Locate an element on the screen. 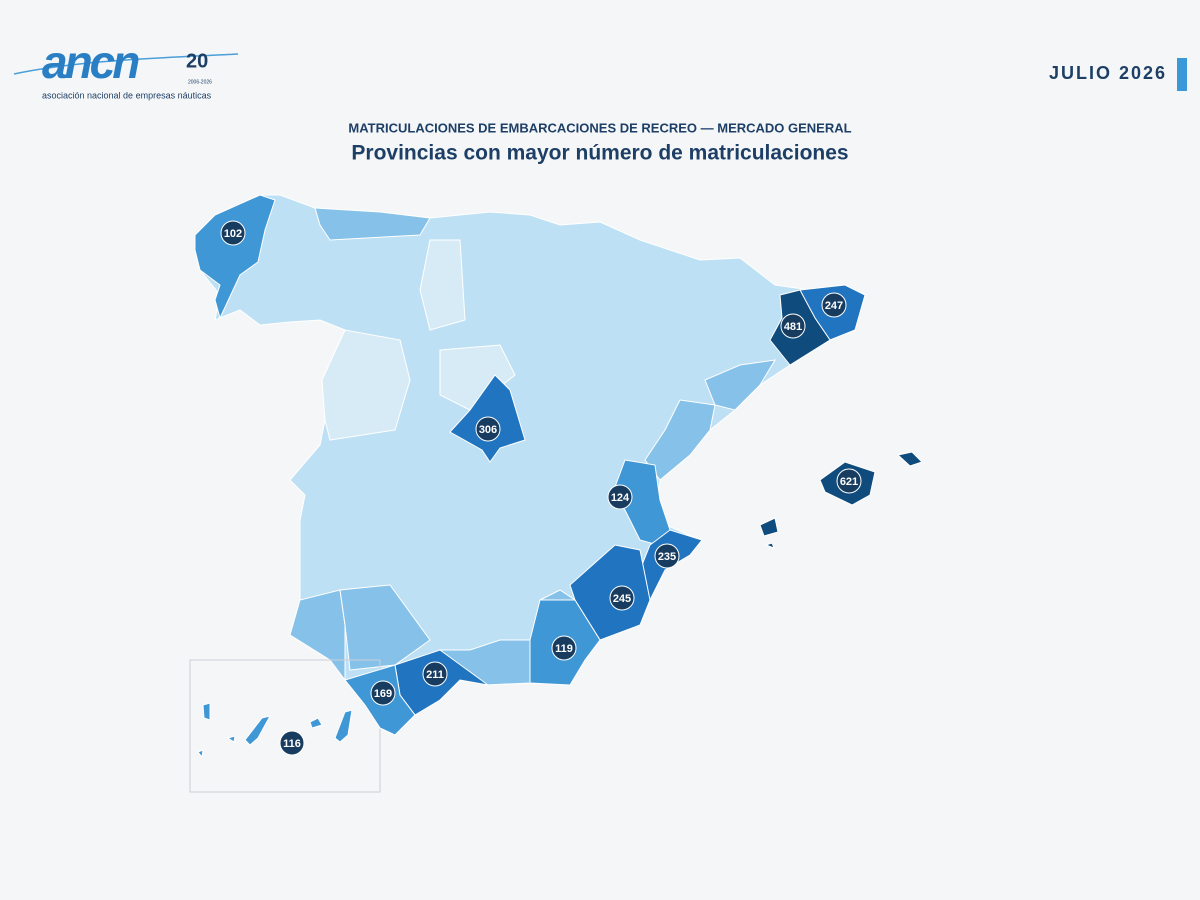  value-label: 169 is located at coordinates (383, 694).